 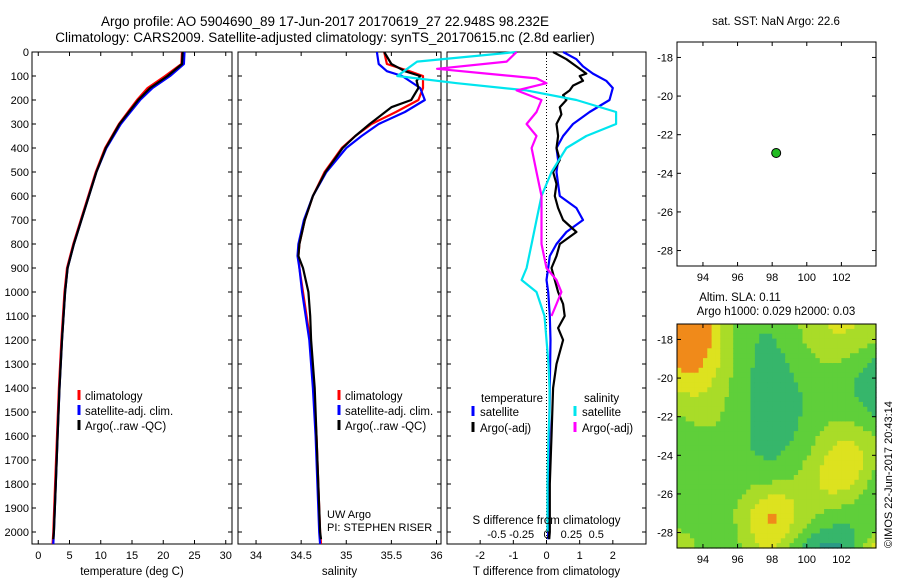 I want to click on legend-label: satellite-adj. clim., so click(x=129, y=412).